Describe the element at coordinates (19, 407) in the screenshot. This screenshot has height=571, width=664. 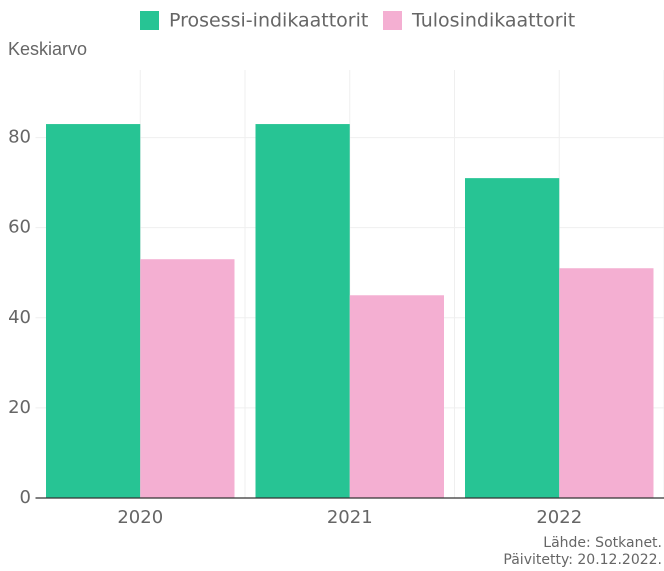
I see `y-tick-label: 20` at that location.